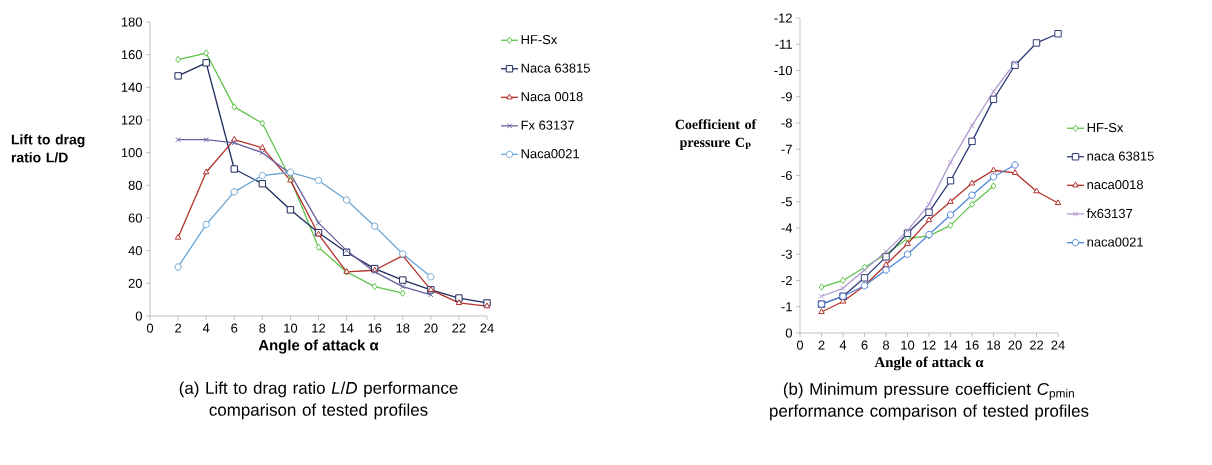 This screenshot has width=1212, height=465. I want to click on legend-label: Fx 63137, so click(547, 125).